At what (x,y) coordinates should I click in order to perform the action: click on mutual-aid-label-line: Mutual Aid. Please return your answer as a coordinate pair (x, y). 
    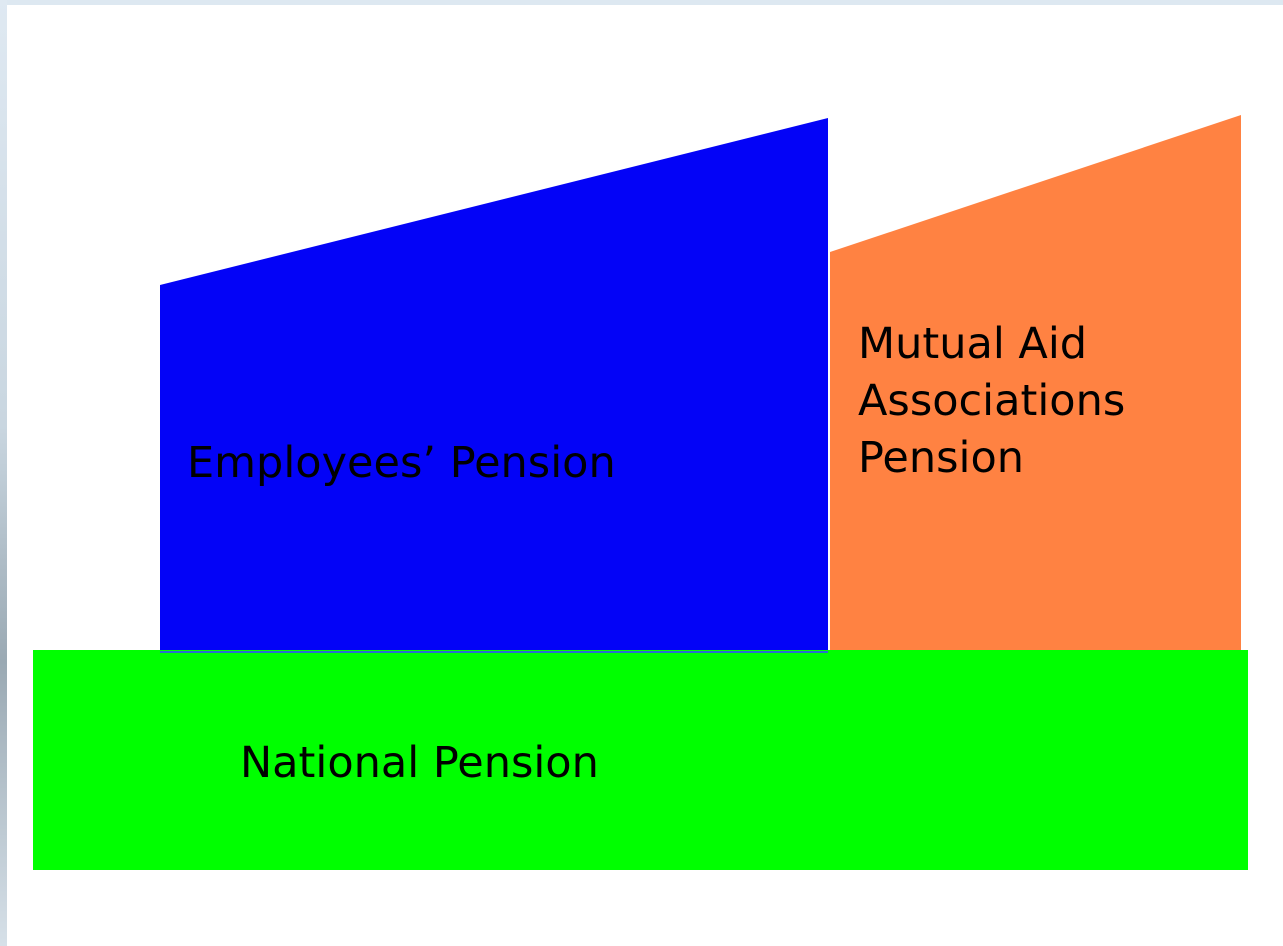
    Looking at the image, I should click on (972, 344).